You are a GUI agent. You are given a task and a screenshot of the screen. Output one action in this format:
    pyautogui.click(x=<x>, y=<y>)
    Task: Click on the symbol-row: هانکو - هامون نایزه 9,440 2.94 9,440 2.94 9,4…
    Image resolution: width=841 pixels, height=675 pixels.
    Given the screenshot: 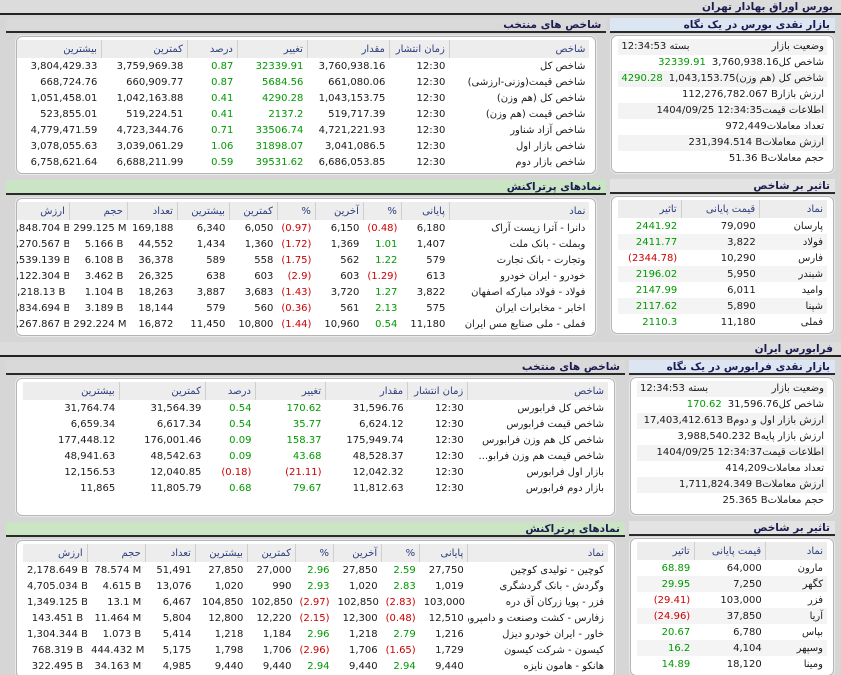 What is the action you would take?
    pyautogui.click(x=315, y=666)
    